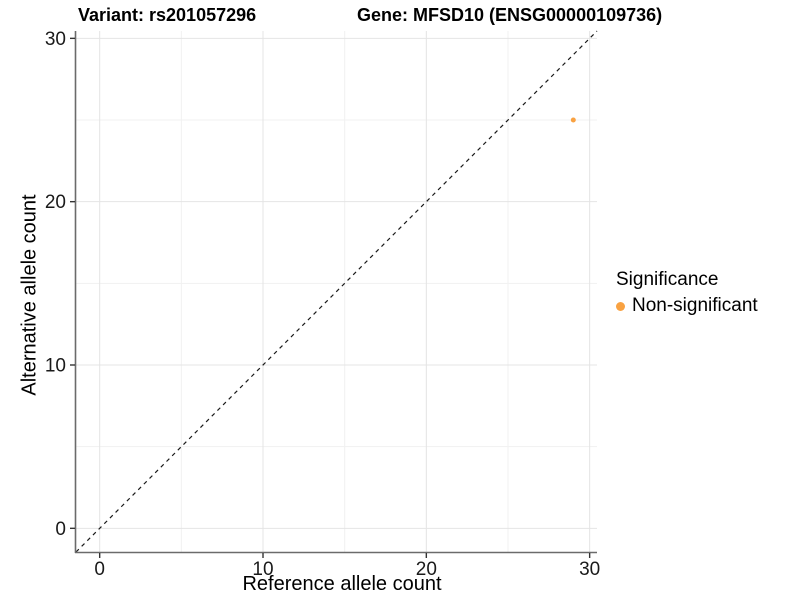 This screenshot has width=800, height=600. What do you see at coordinates (687, 293) in the screenshot?
I see `legend: Significance Non-significant` at bounding box center [687, 293].